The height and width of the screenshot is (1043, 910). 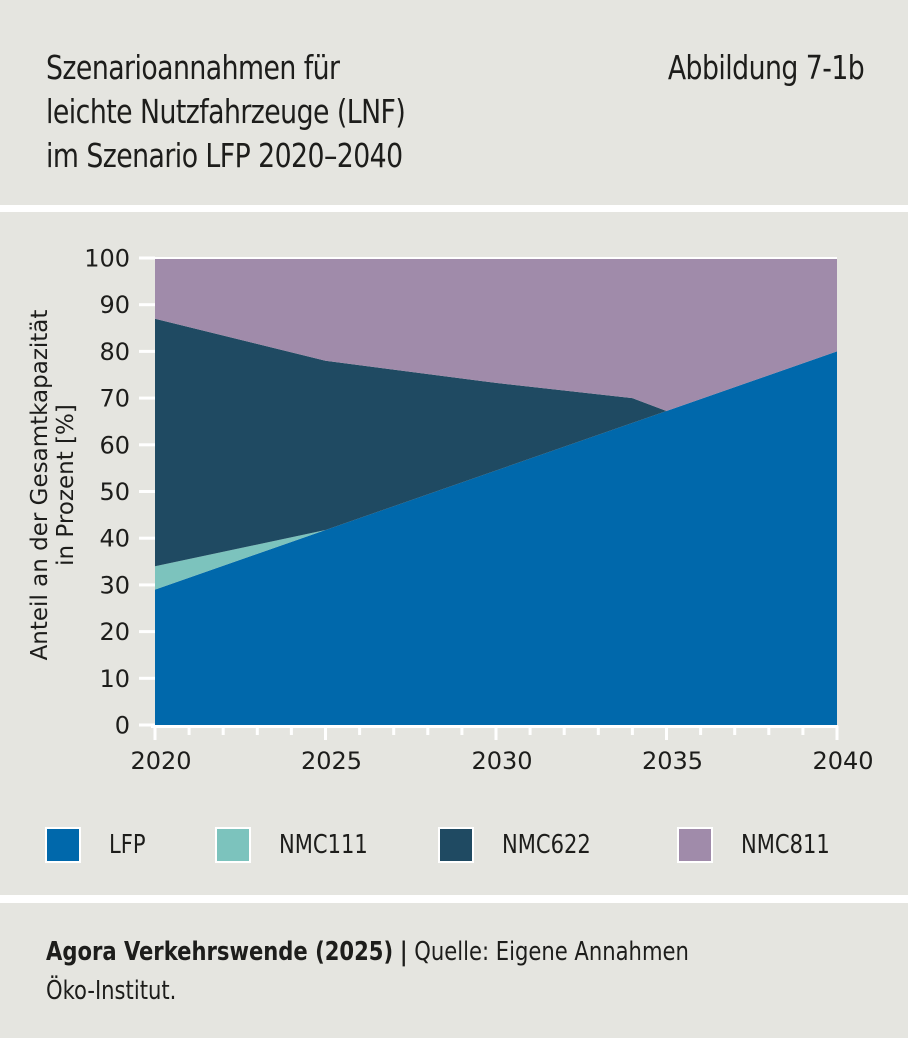 What do you see at coordinates (193, 67) in the screenshot?
I see `title-line-1: Szenarioannahmen für` at bounding box center [193, 67].